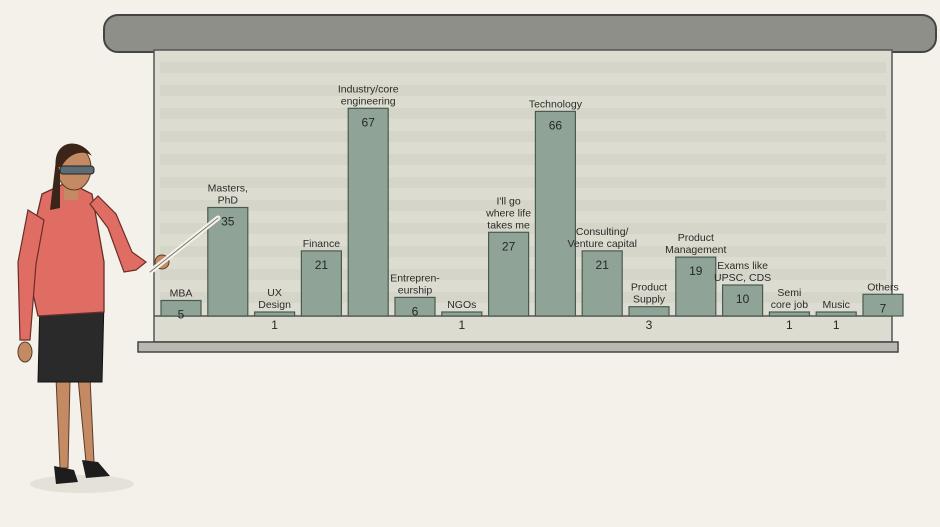 The height and width of the screenshot is (527, 940). I want to click on value-label: 35, so click(228, 222).